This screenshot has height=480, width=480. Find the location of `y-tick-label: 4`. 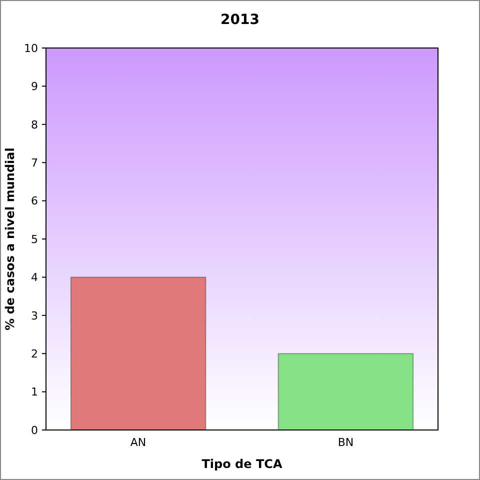

y-tick-label: 4 is located at coordinates (34, 277).